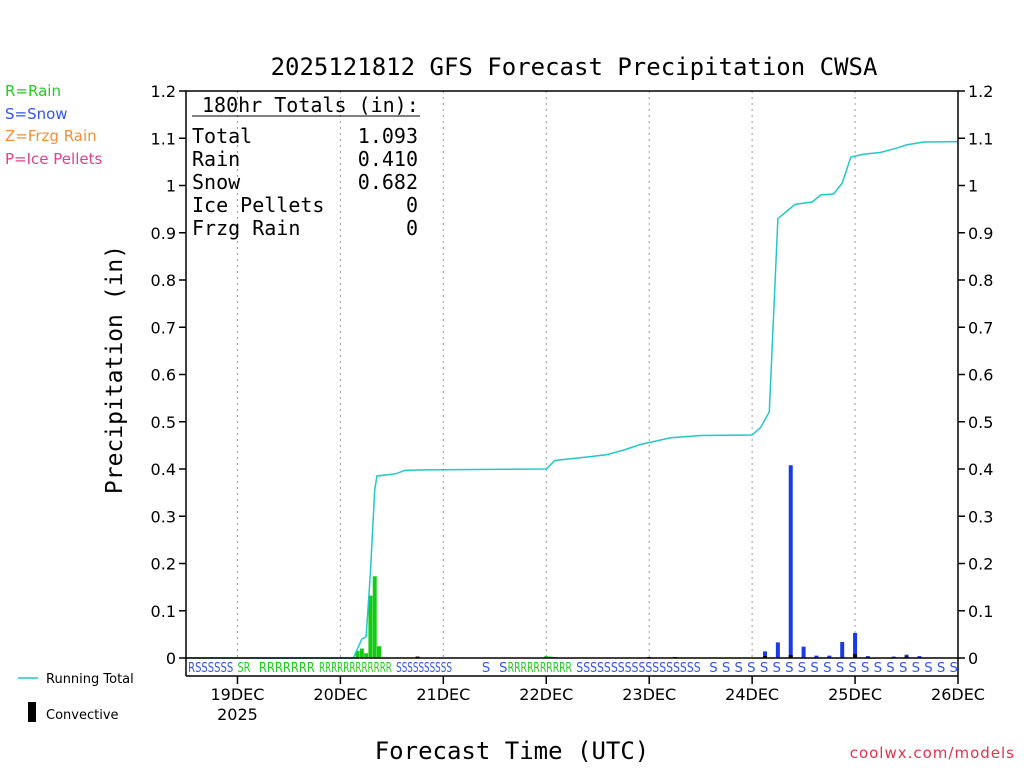 The height and width of the screenshot is (768, 1024). I want to click on x-tick-label: 21DEC, so click(443, 694).